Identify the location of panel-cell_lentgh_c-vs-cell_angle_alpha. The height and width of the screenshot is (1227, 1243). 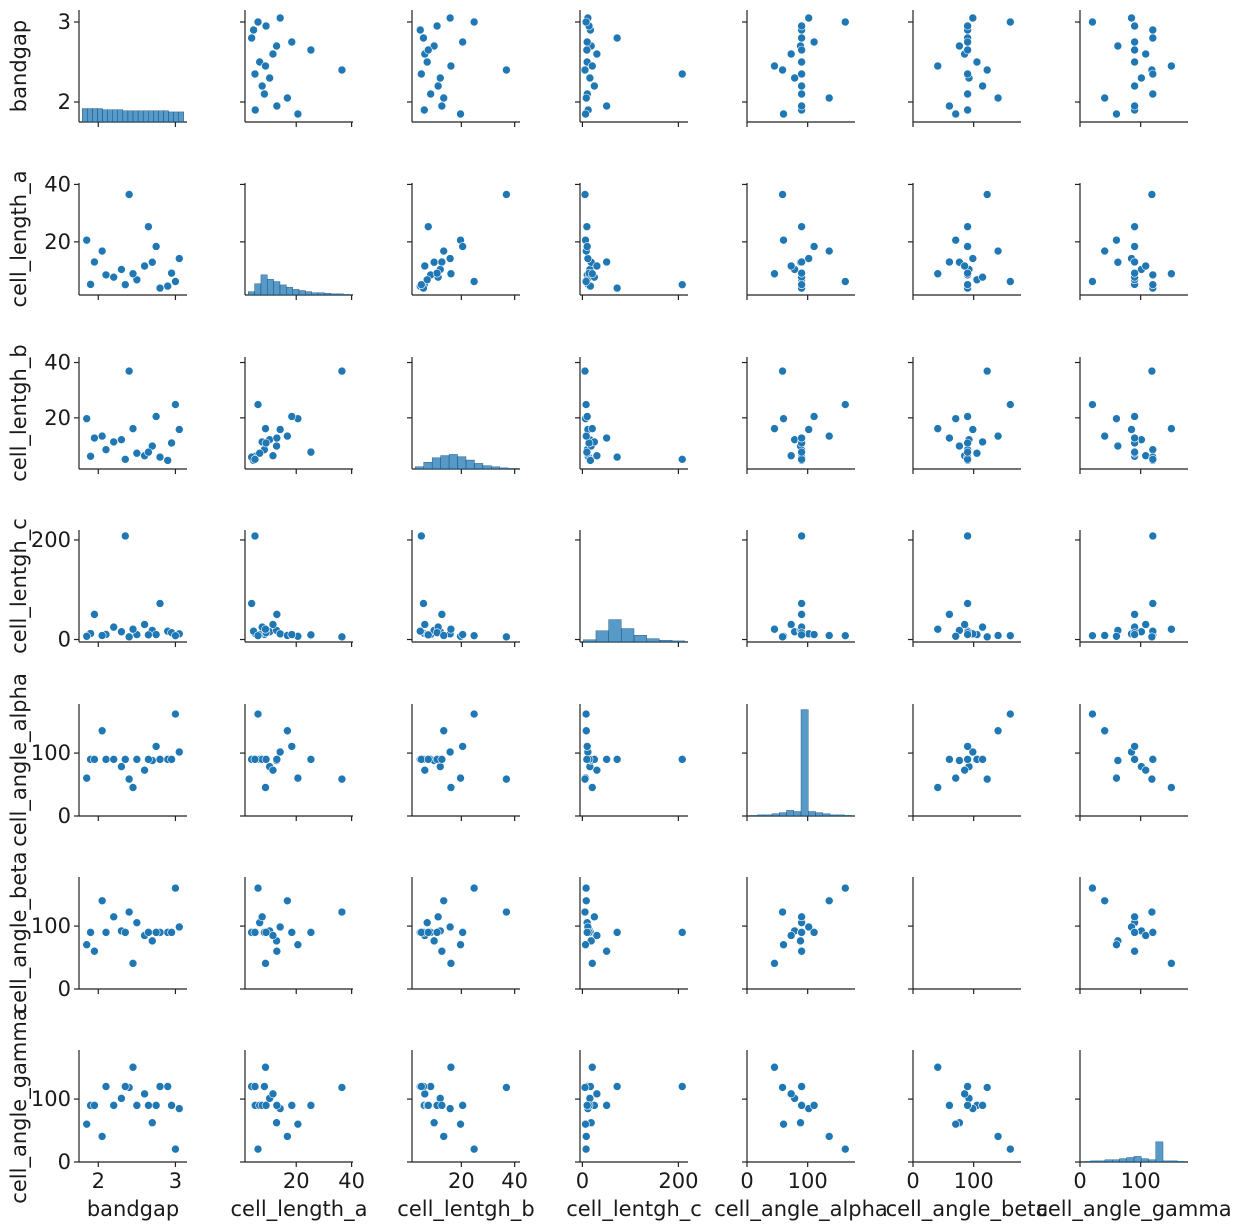
(798, 588).